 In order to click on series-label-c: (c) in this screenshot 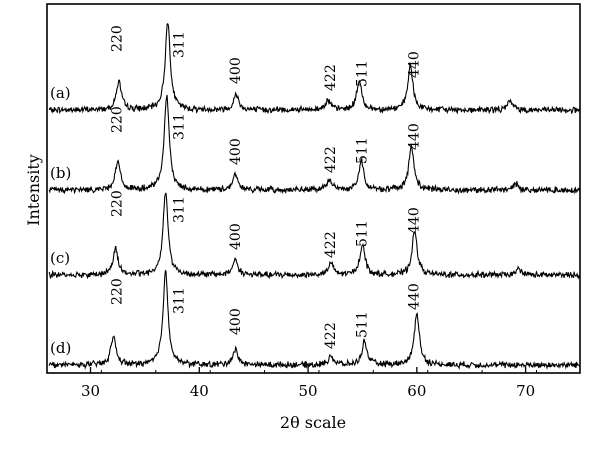, I will do `click(60, 258)`.